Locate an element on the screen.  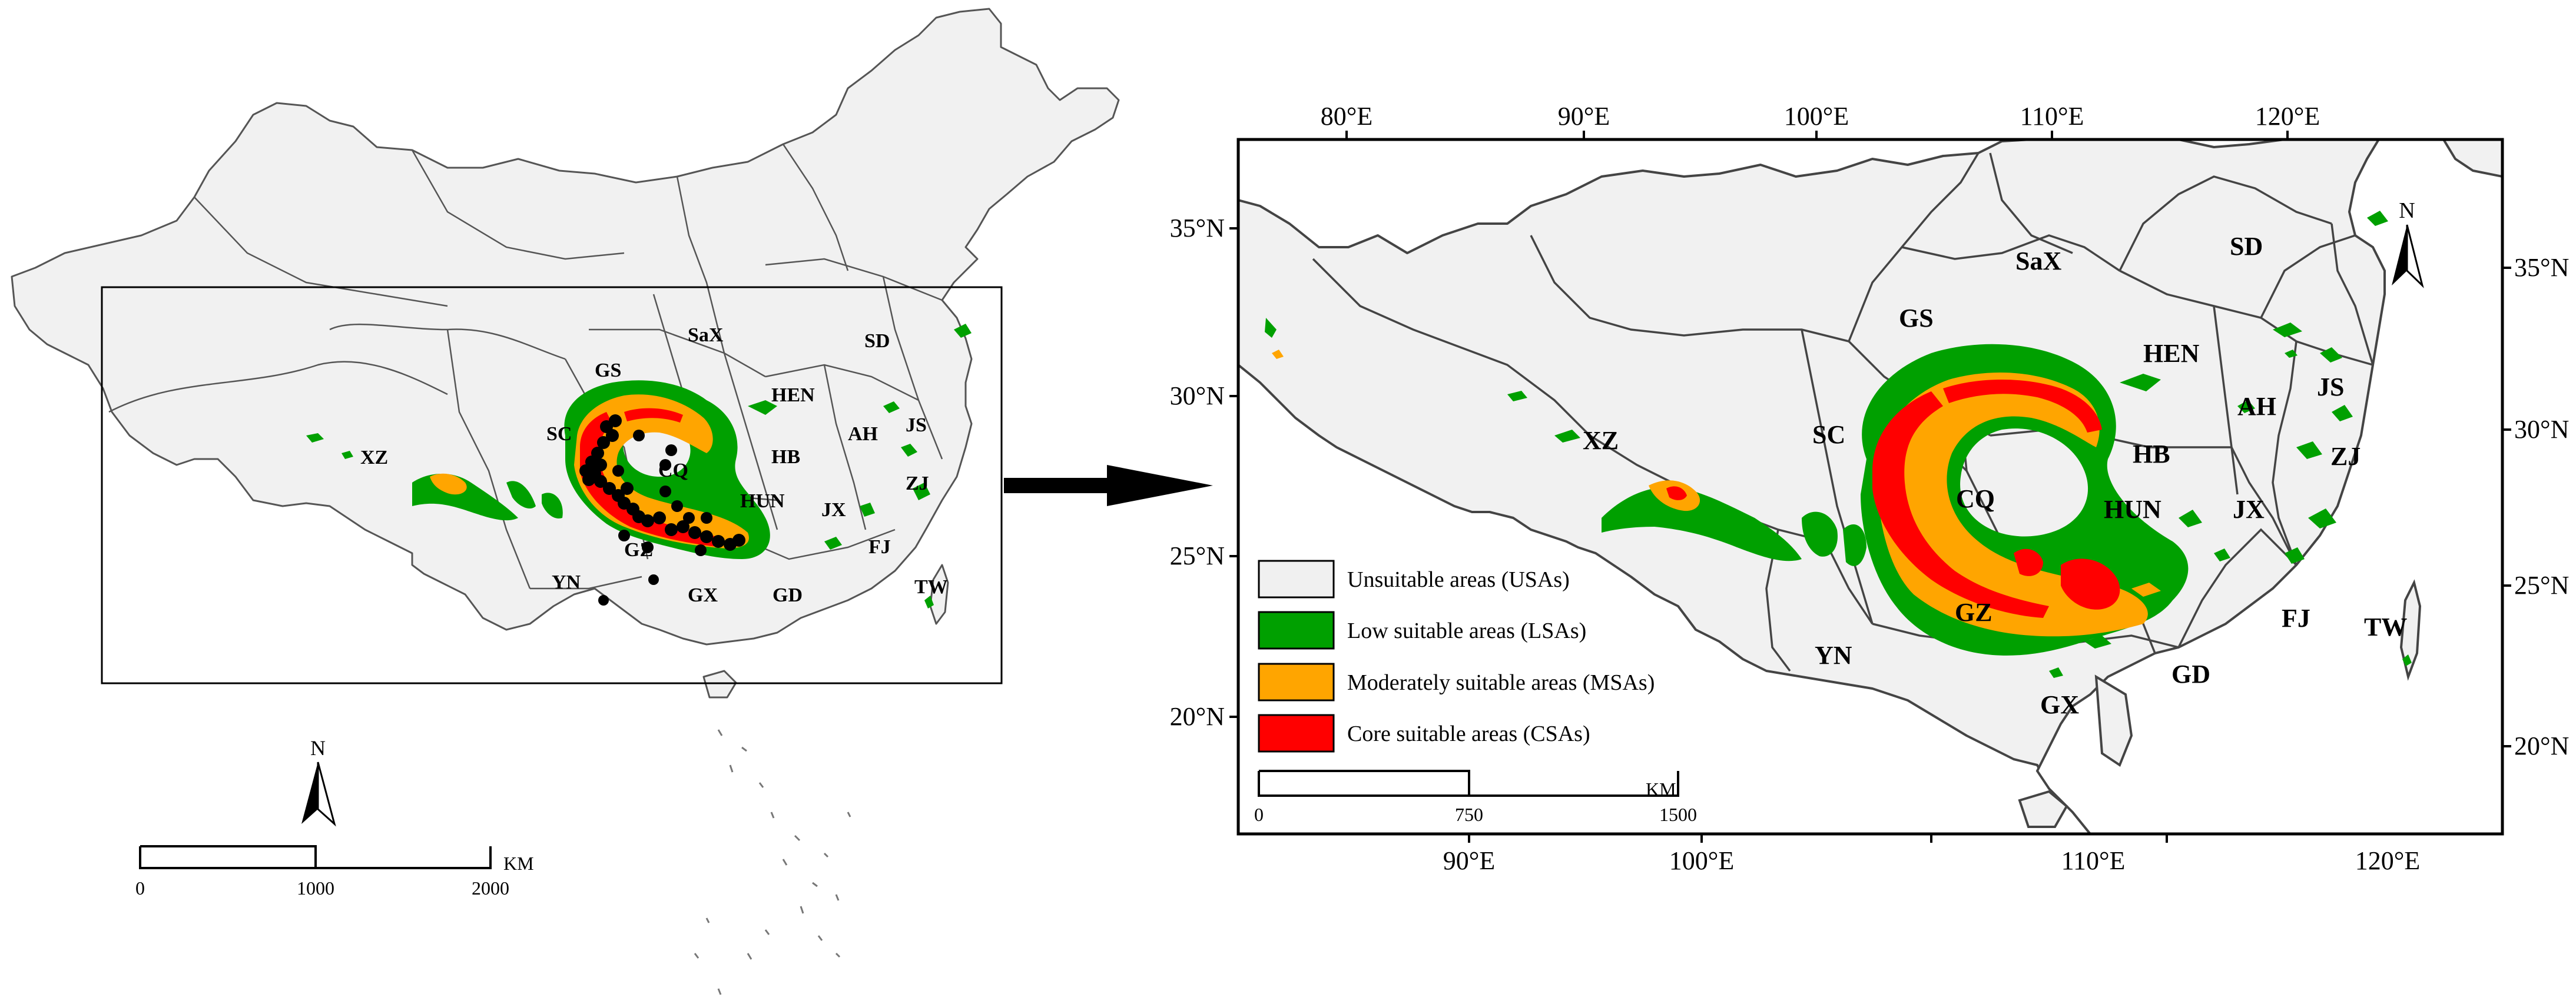
overview-label-fj: FJ is located at coordinates (879, 547).